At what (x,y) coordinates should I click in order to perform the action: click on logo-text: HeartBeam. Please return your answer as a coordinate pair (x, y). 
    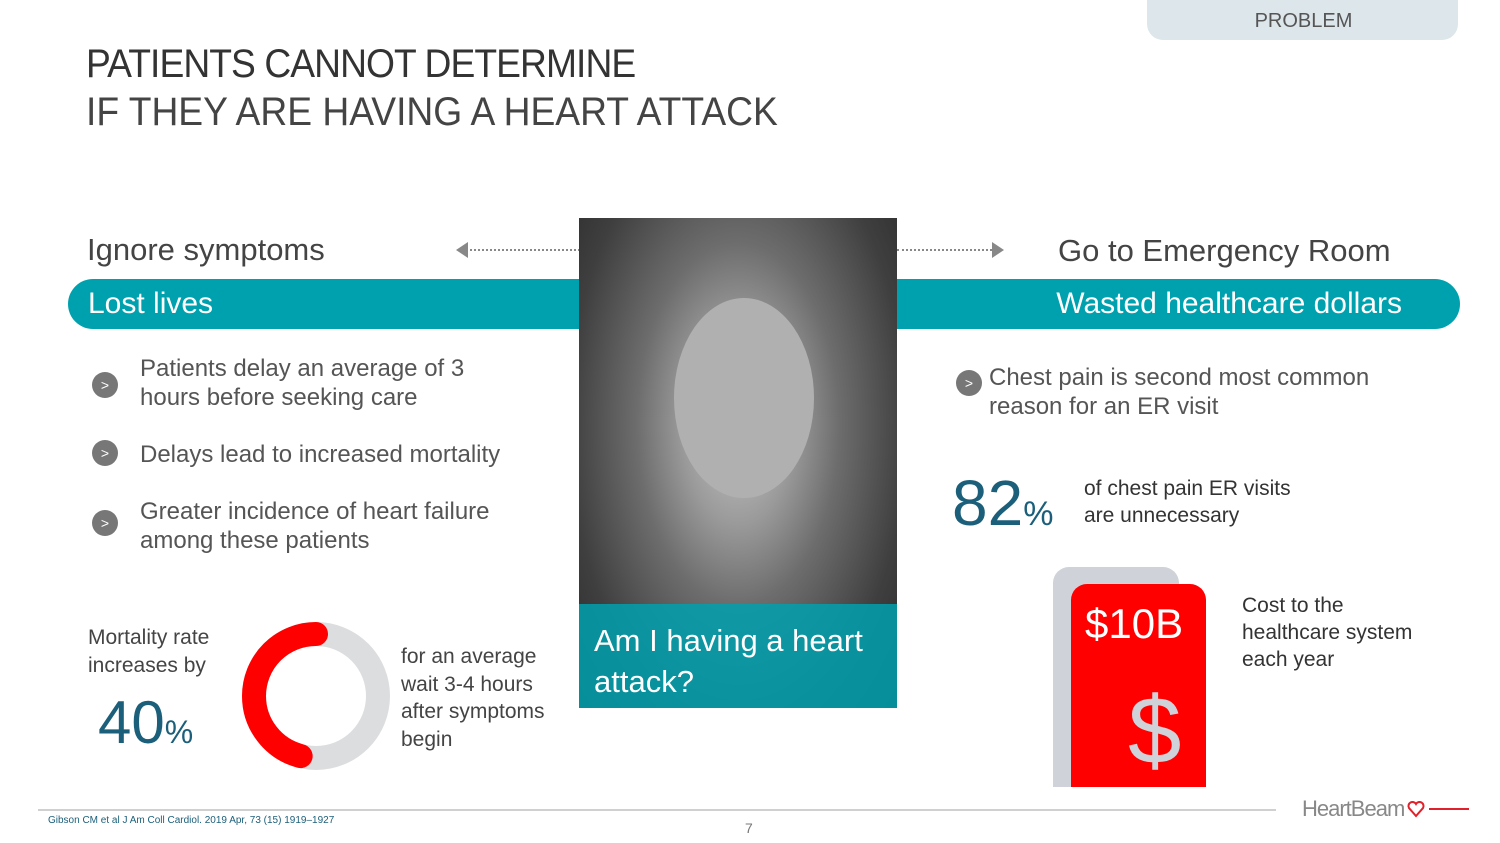
    Looking at the image, I should click on (1353, 808).